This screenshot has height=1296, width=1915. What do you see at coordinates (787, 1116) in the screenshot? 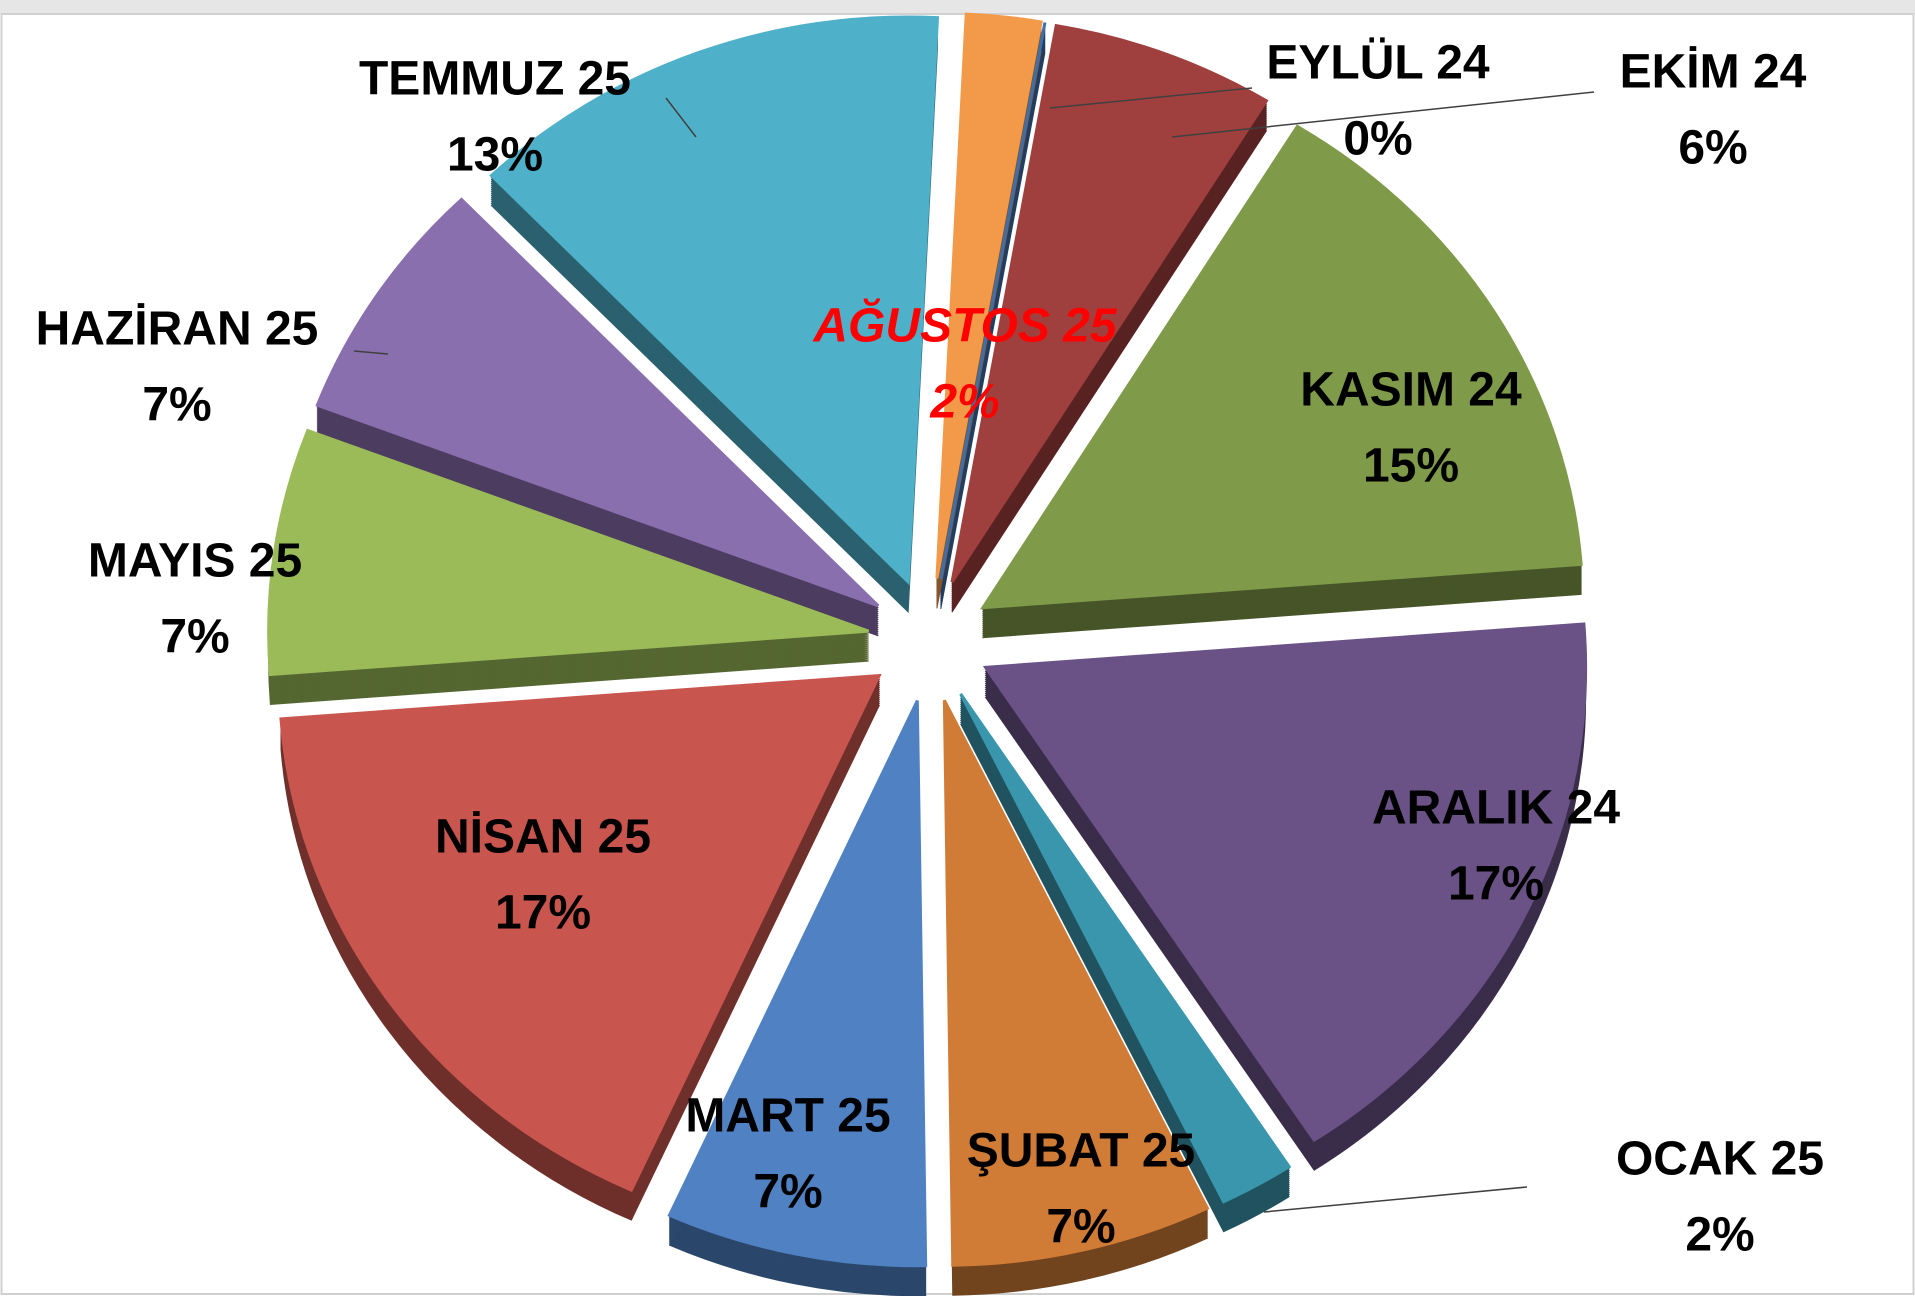
I see `slice-label: MART 25` at bounding box center [787, 1116].